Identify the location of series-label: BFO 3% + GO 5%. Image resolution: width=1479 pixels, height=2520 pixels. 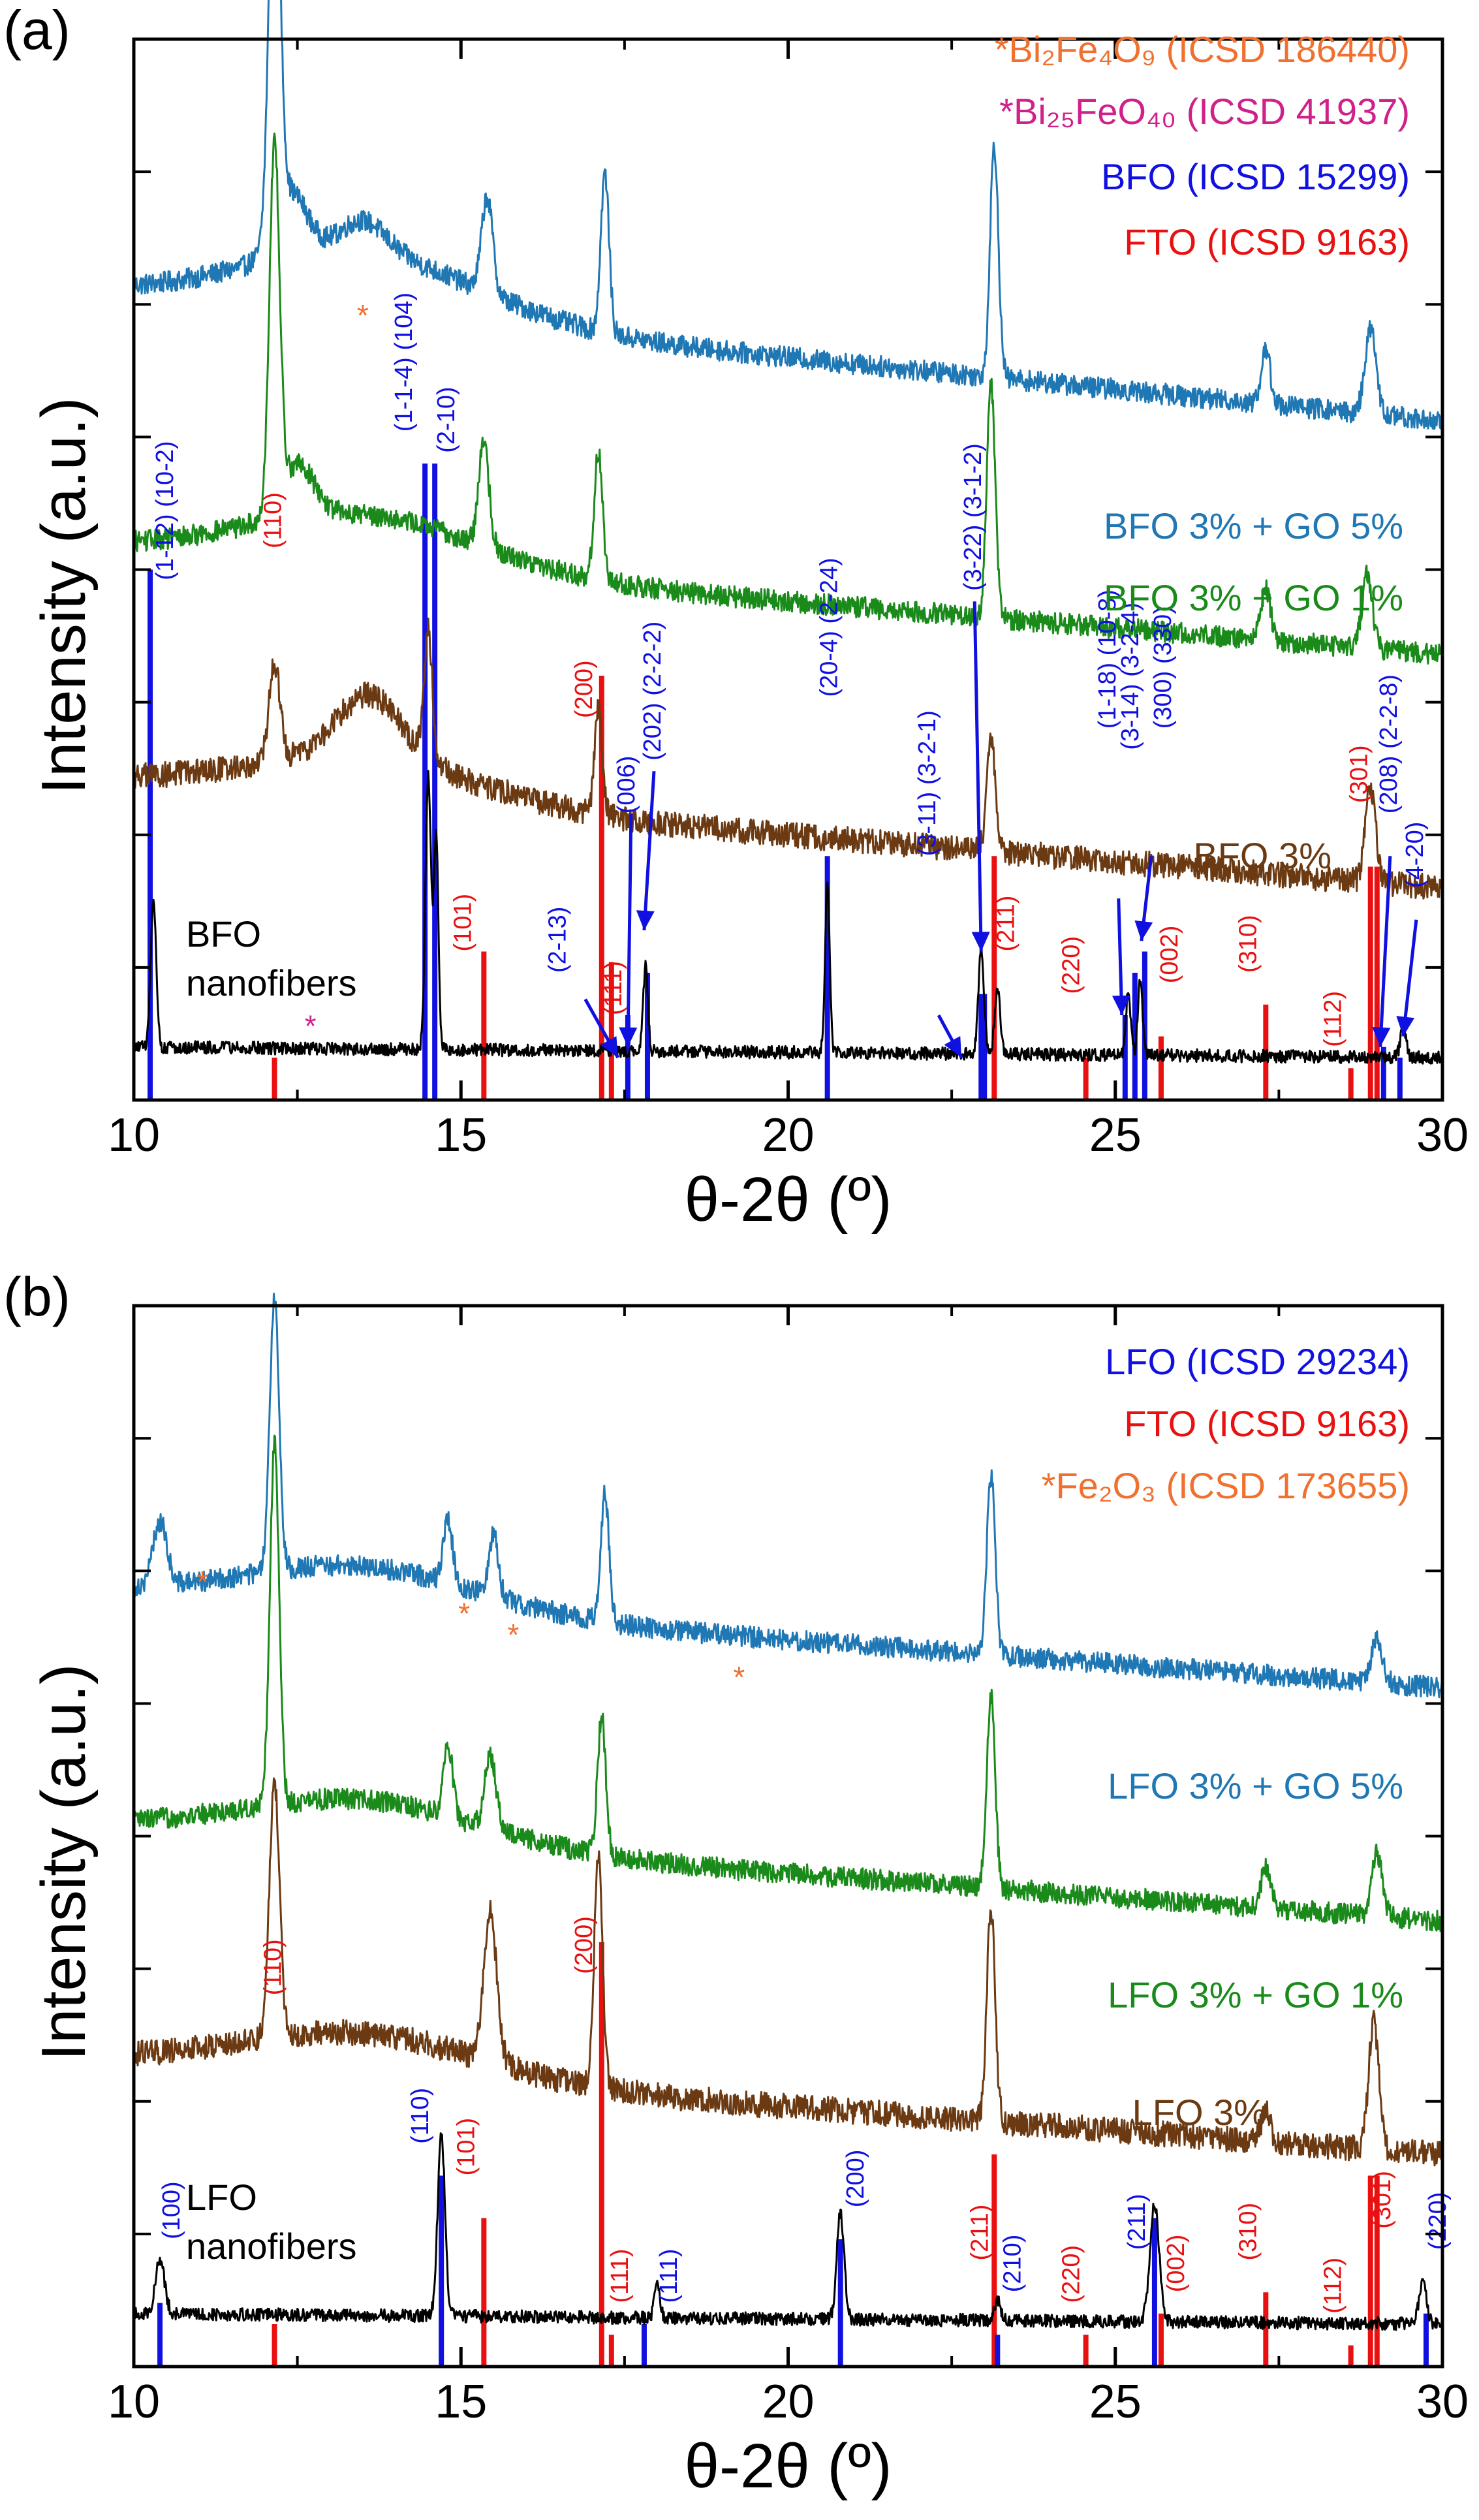
(1253, 525).